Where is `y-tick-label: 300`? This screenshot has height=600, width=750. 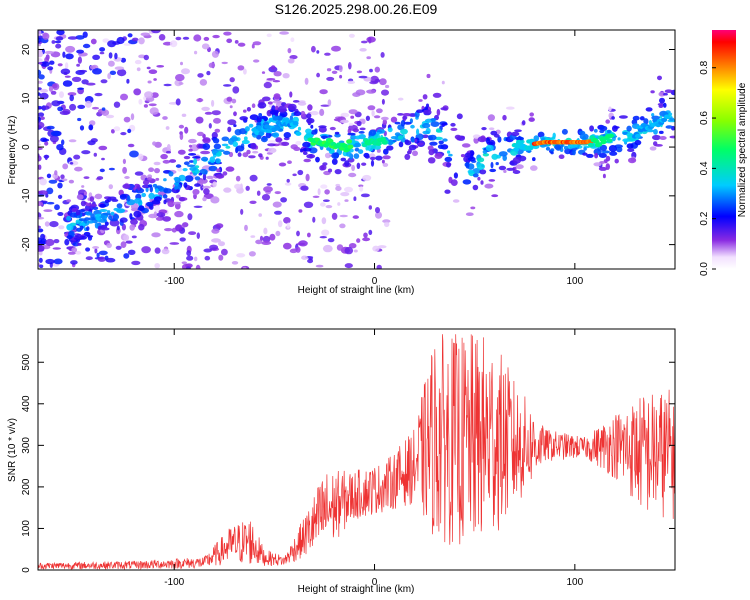 y-tick-label: 300 is located at coordinates (26, 445).